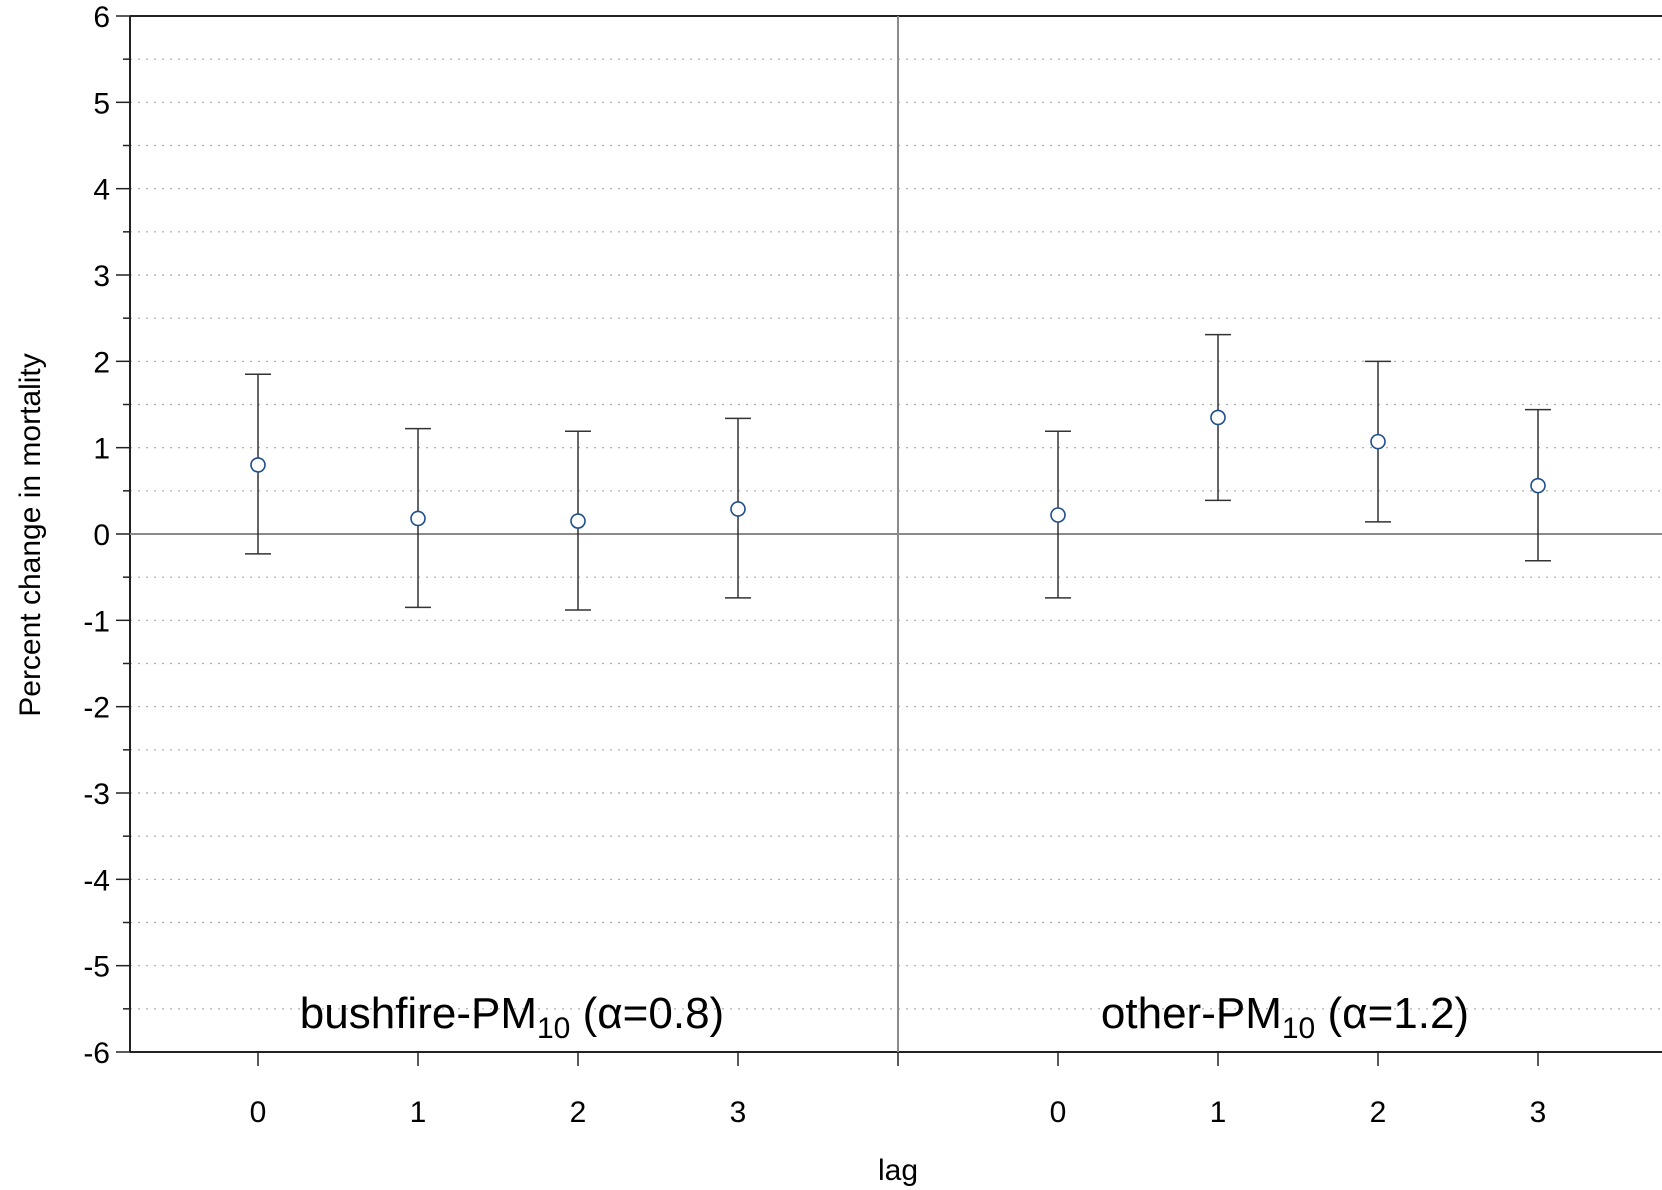  Describe the element at coordinates (96, 708) in the screenshot. I see `y-tick-label: -2` at that location.